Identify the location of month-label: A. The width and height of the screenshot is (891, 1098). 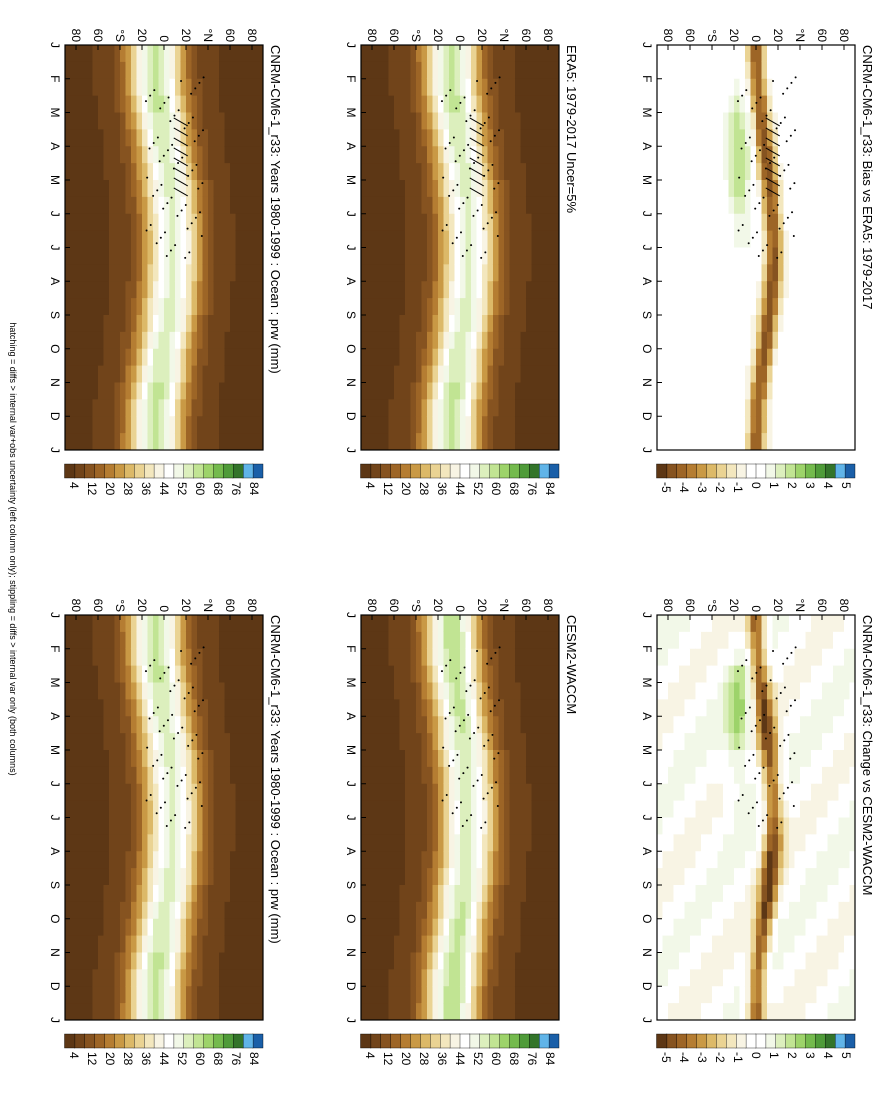
(351, 716).